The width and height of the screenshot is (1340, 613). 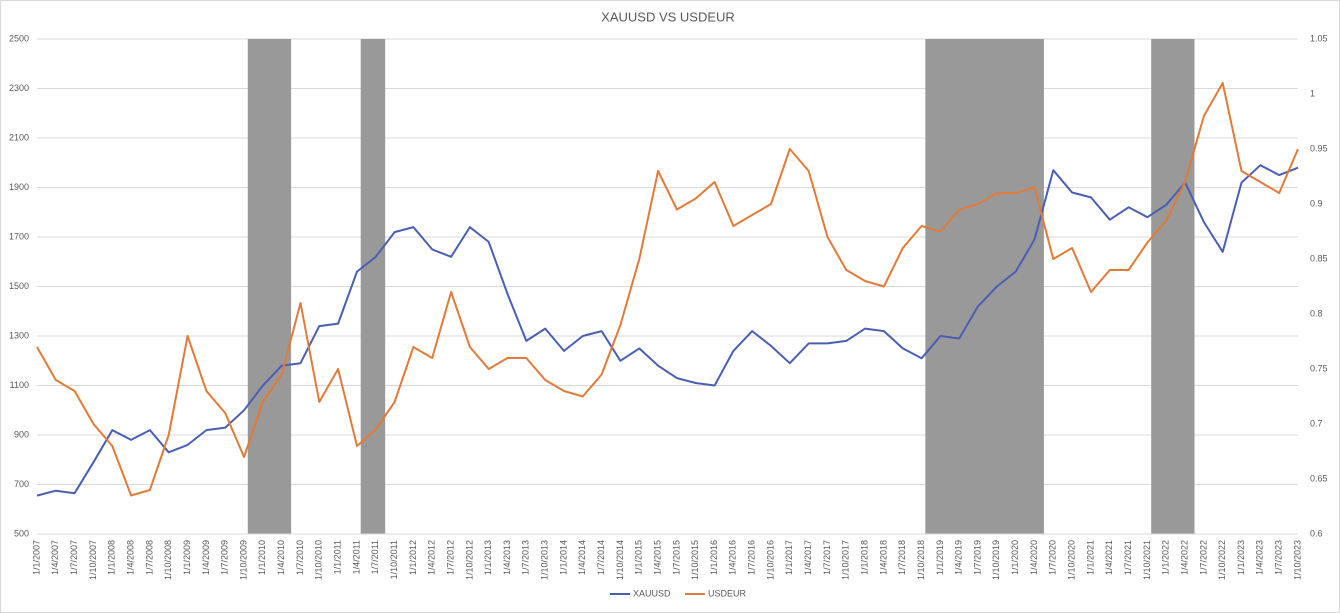 What do you see at coordinates (432, 557) in the screenshot?
I see `x-tick-label: 1/4/2012` at bounding box center [432, 557].